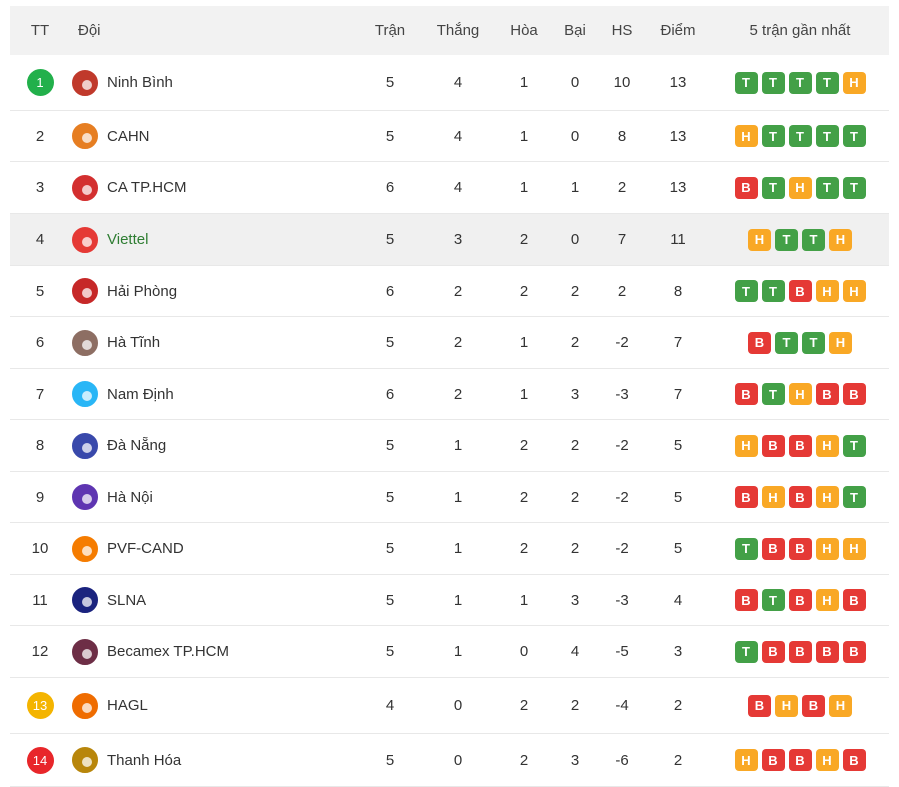 The width and height of the screenshot is (899, 787). What do you see at coordinates (40, 136) in the screenshot?
I see `rank-cell: 2` at bounding box center [40, 136].